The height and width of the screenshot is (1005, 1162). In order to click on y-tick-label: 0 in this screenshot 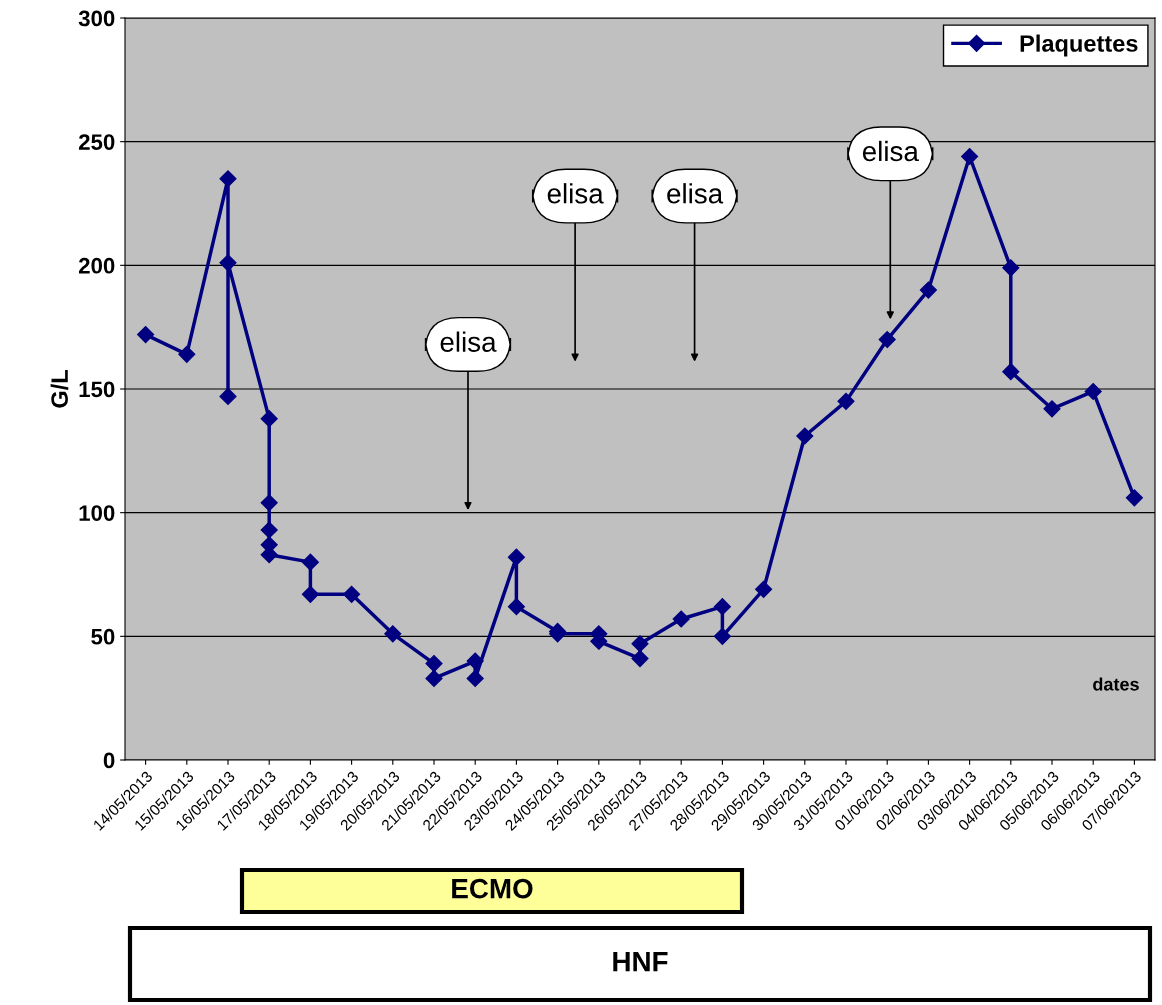, I will do `click(109, 760)`.